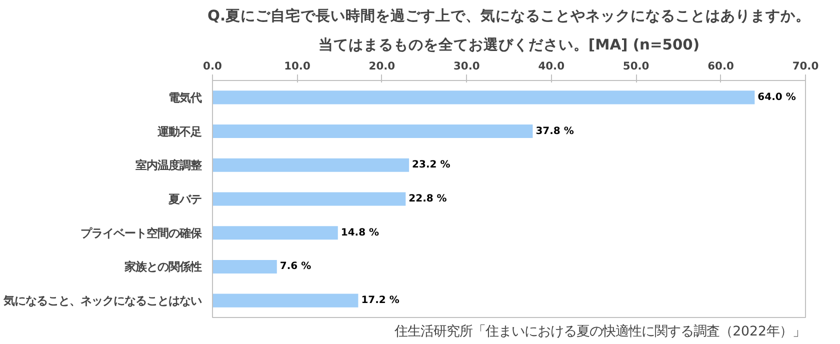 This screenshot has height=344, width=840. I want to click on x-tick-label: 0.0, so click(212, 66).